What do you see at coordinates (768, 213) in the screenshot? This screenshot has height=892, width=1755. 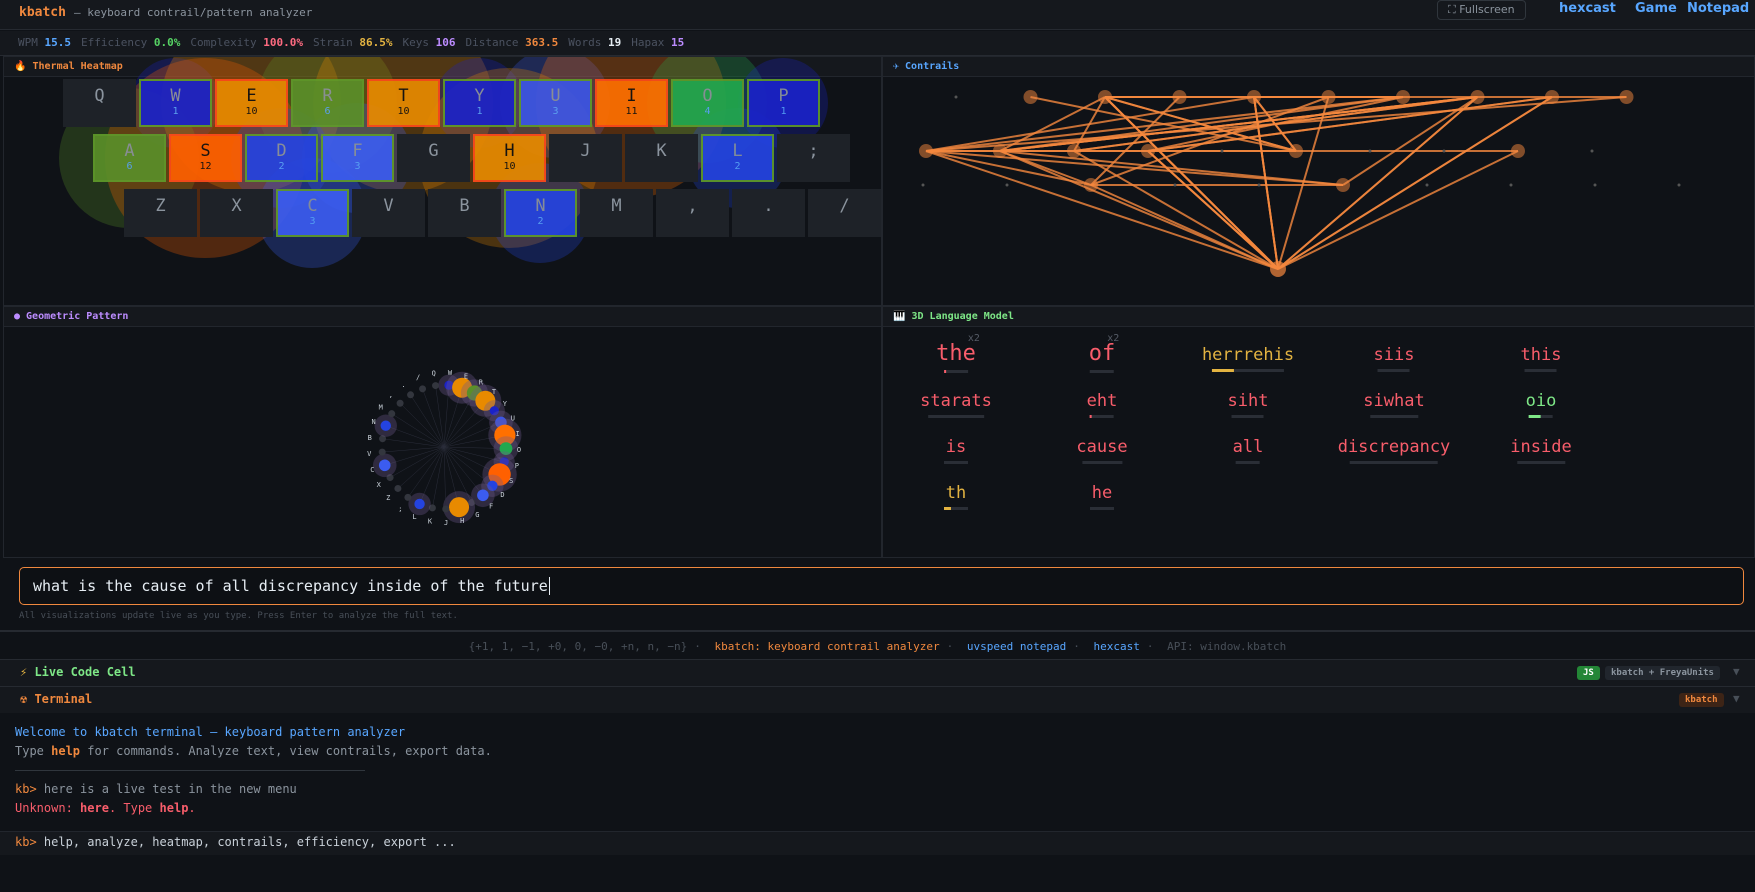 I see `key-.: .` at bounding box center [768, 213].